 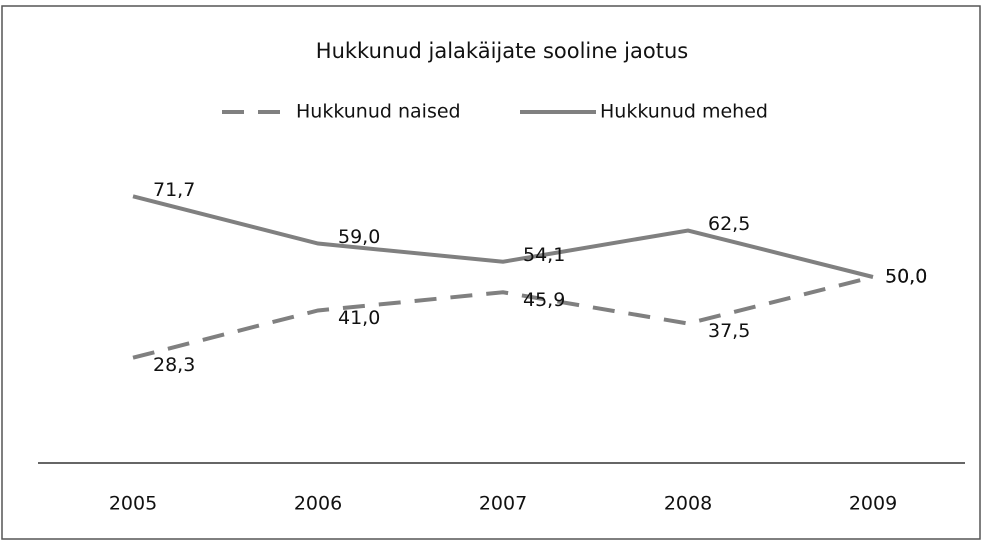 I want to click on legend-label: Hukkunud mehed, so click(x=684, y=112).